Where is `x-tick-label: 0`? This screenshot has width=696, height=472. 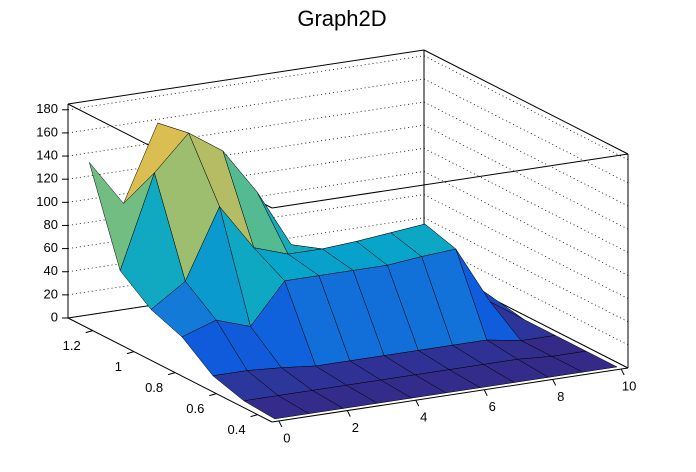 x-tick-label: 0 is located at coordinates (286, 437).